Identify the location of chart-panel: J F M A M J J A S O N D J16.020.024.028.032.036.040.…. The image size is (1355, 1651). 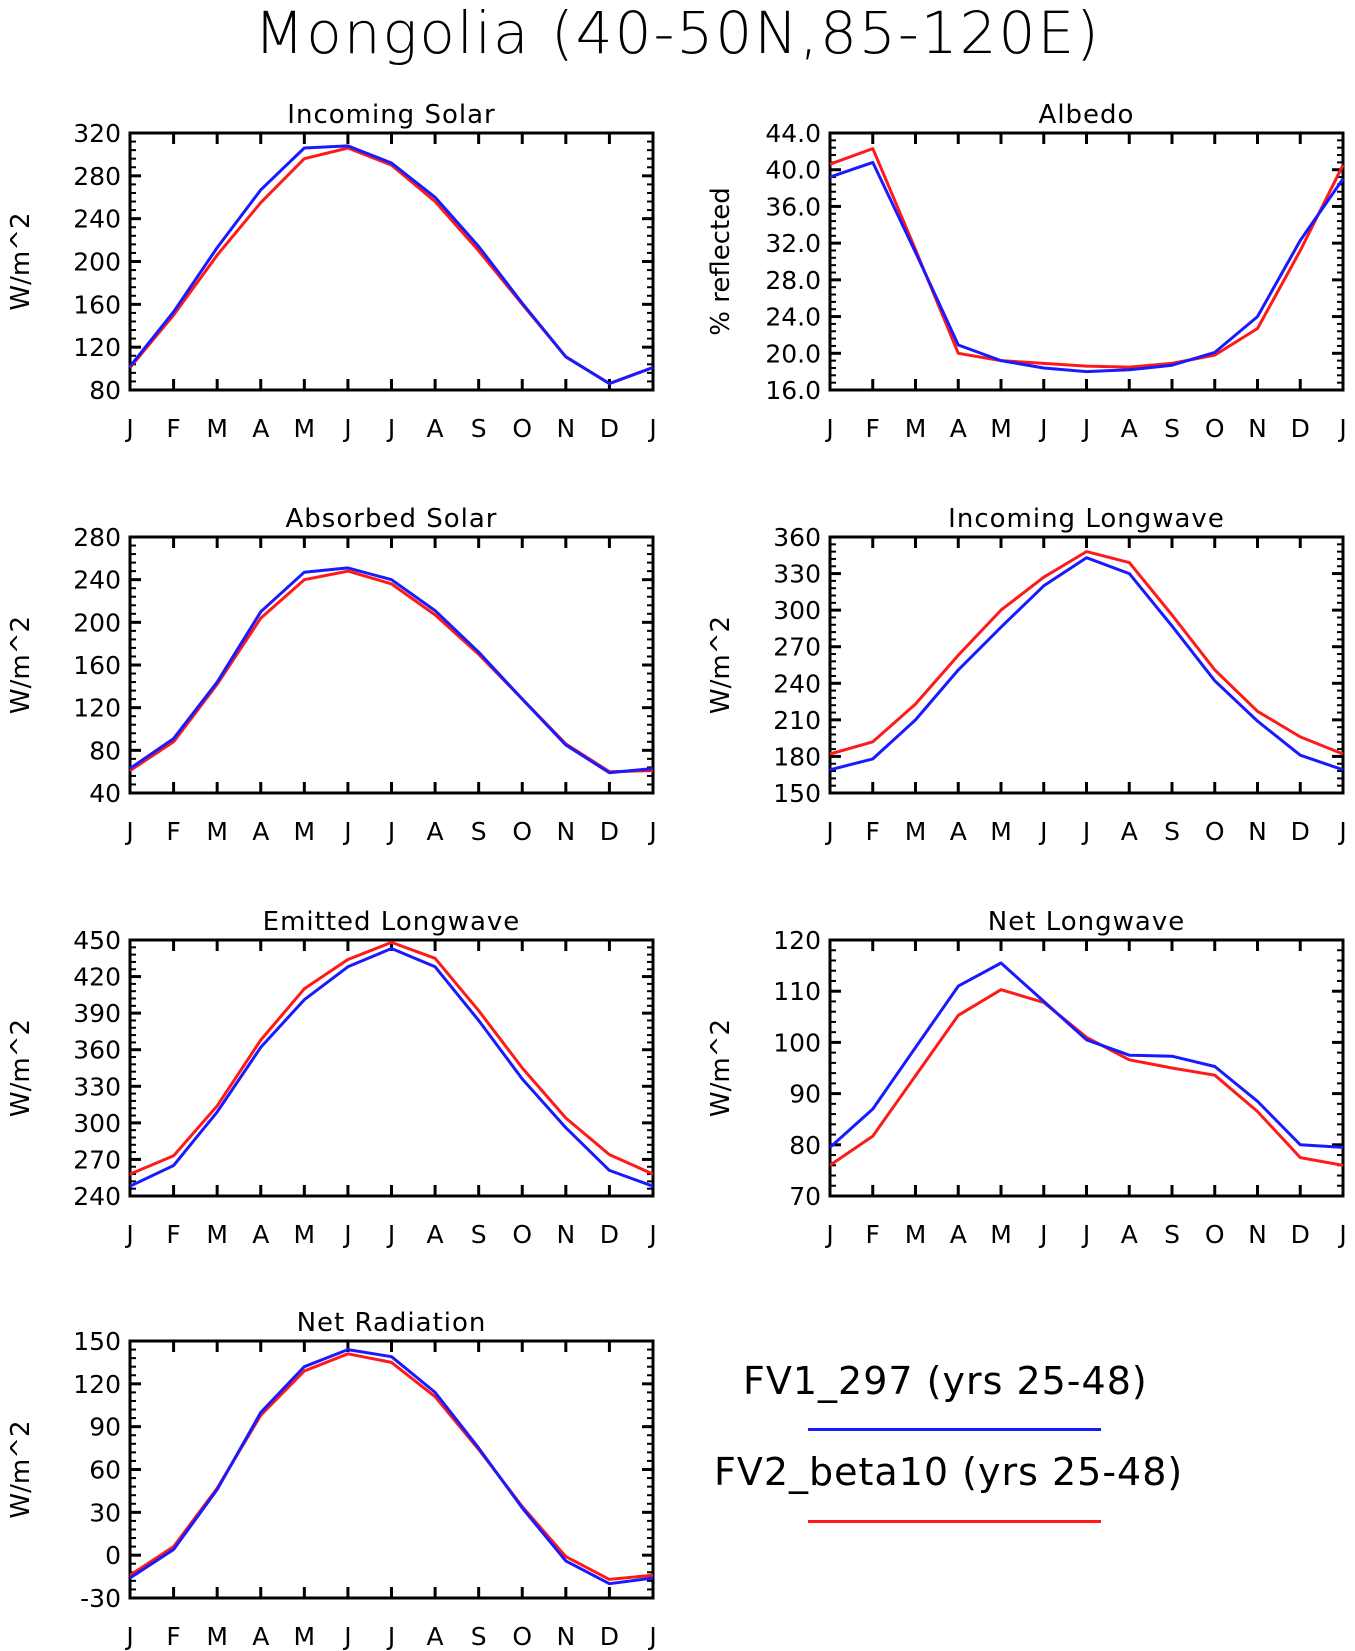
(1026, 271).